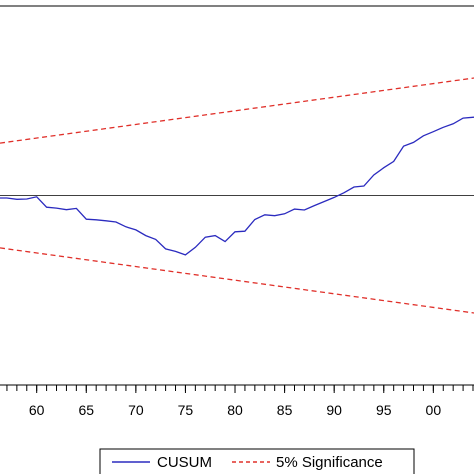 The height and width of the screenshot is (474, 474). What do you see at coordinates (136, 410) in the screenshot?
I see `x-tick-label: 70` at bounding box center [136, 410].